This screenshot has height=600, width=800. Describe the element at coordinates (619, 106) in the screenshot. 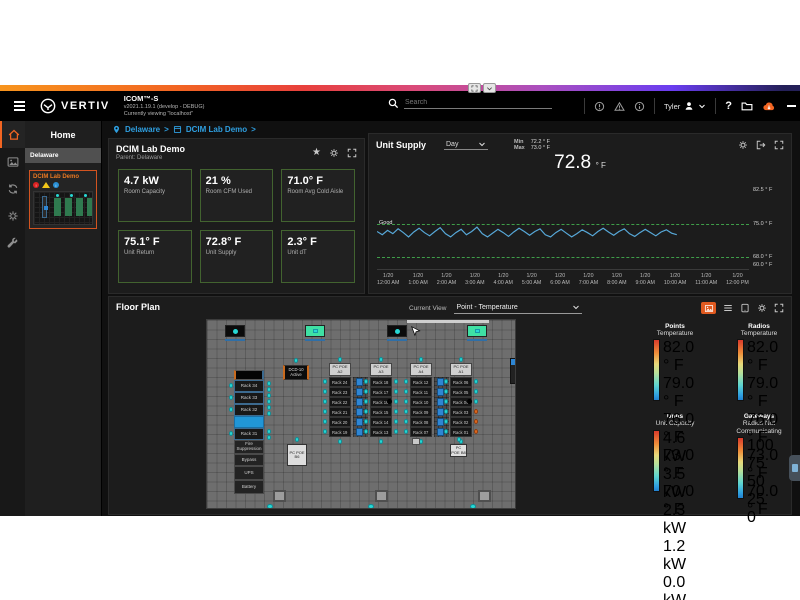

I see `warnings-icon` at that location.